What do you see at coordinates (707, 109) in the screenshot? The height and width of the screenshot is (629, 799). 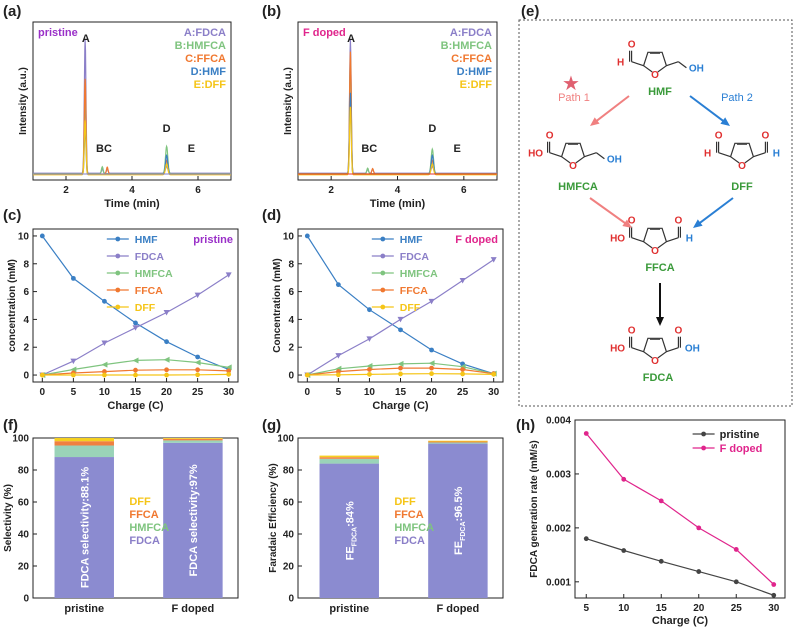 I see `arrow-path2` at bounding box center [707, 109].